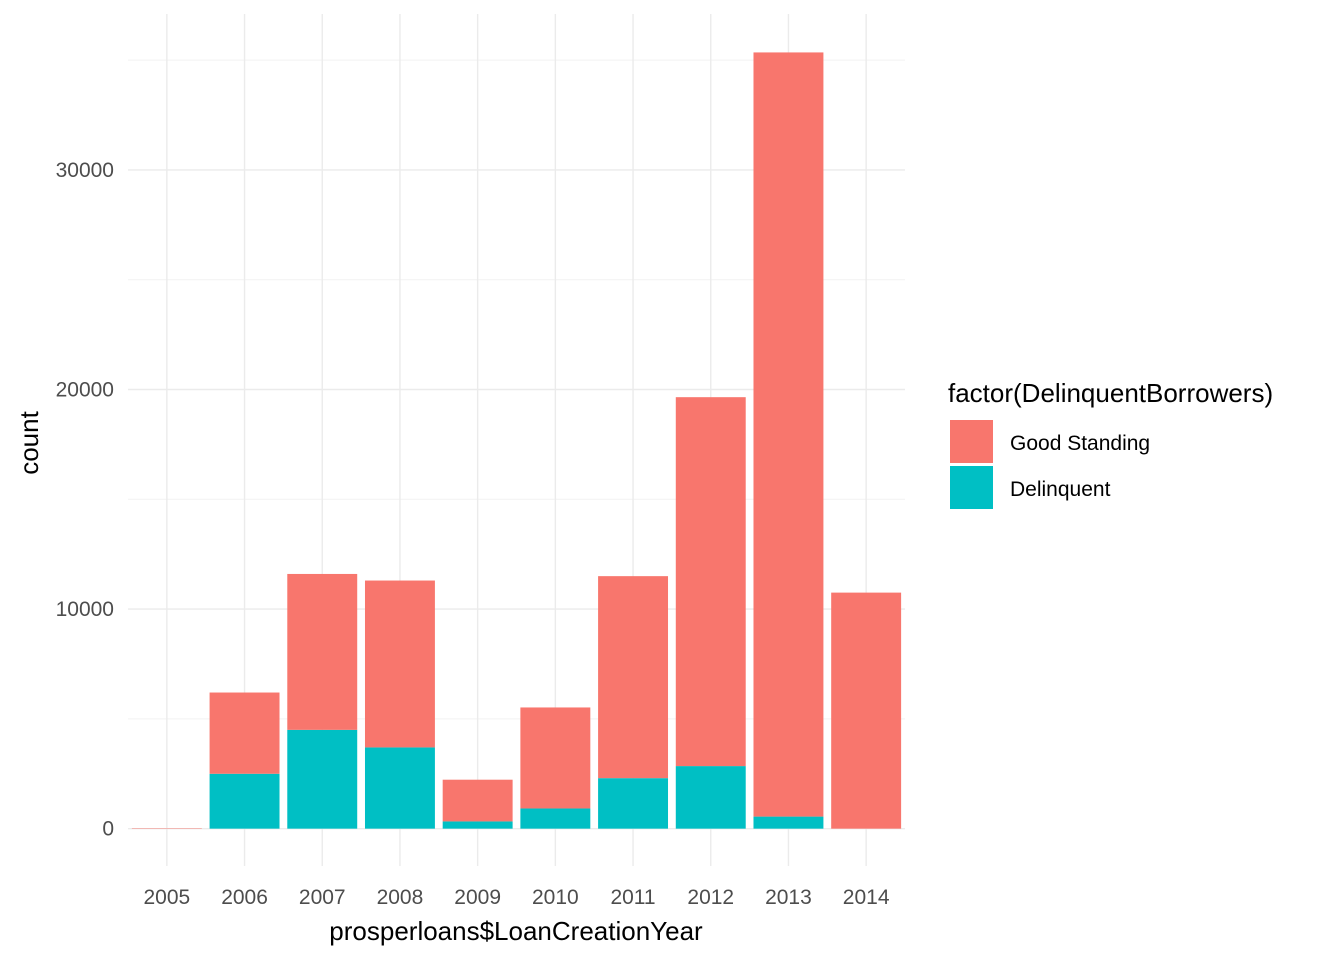 This screenshot has width=1344, height=960. Describe the element at coordinates (1060, 489) in the screenshot. I see `legend-label: Delinquent` at that location.